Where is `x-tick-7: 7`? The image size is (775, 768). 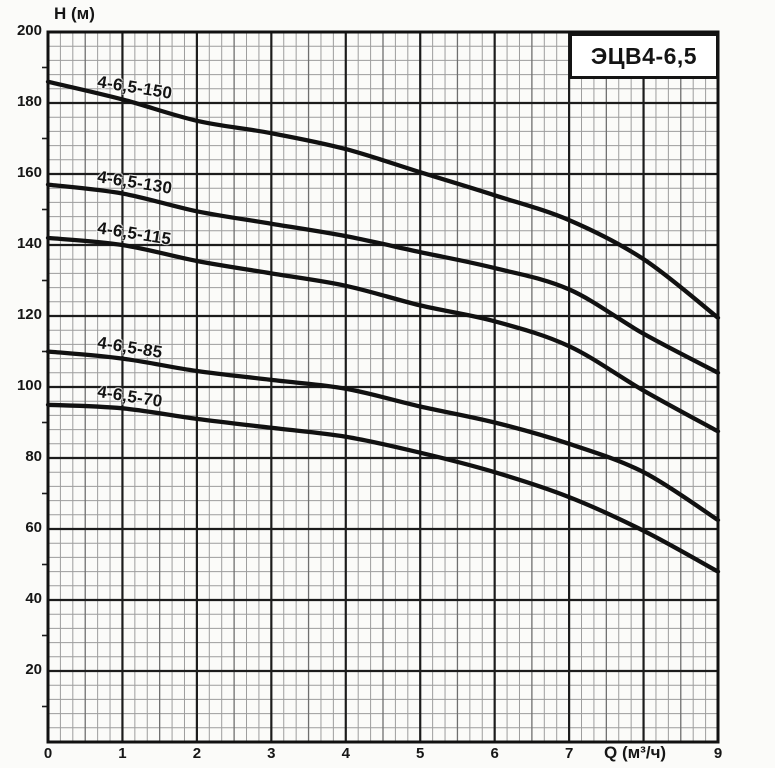
x-tick-7: 7 is located at coordinates (569, 753).